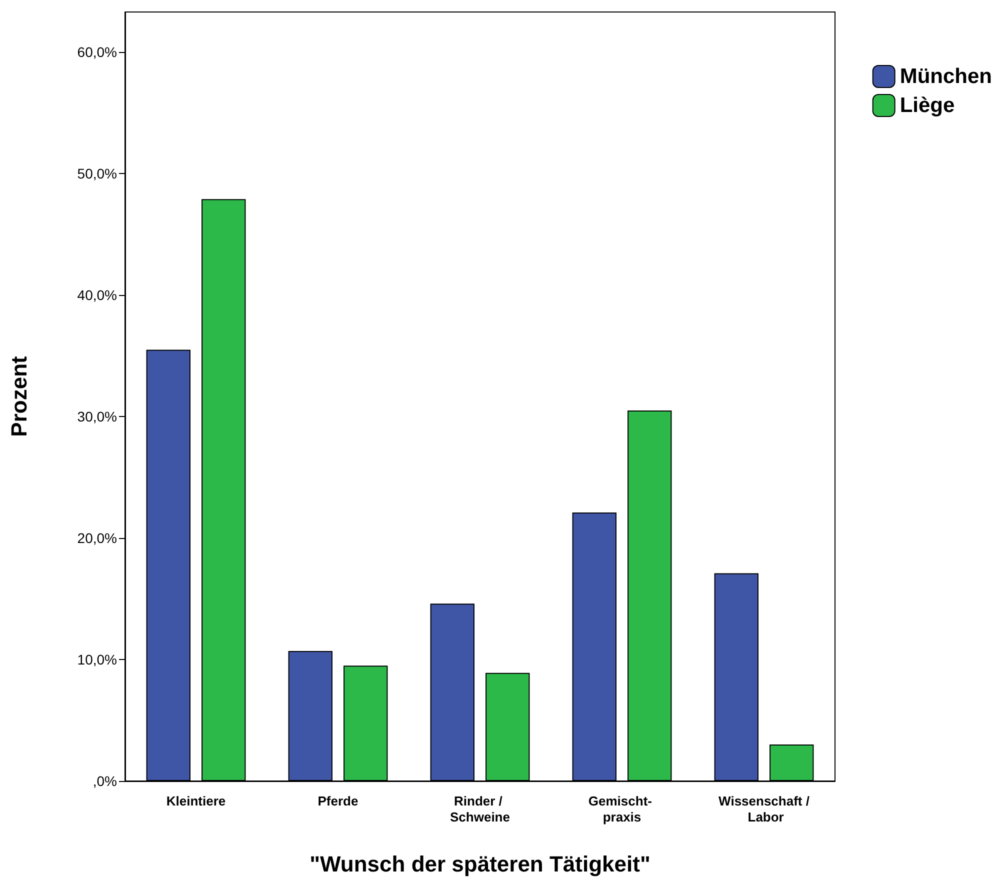 The image size is (999, 884). Describe the element at coordinates (97, 538) in the screenshot. I see `y-tick-label: 20,0%` at that location.